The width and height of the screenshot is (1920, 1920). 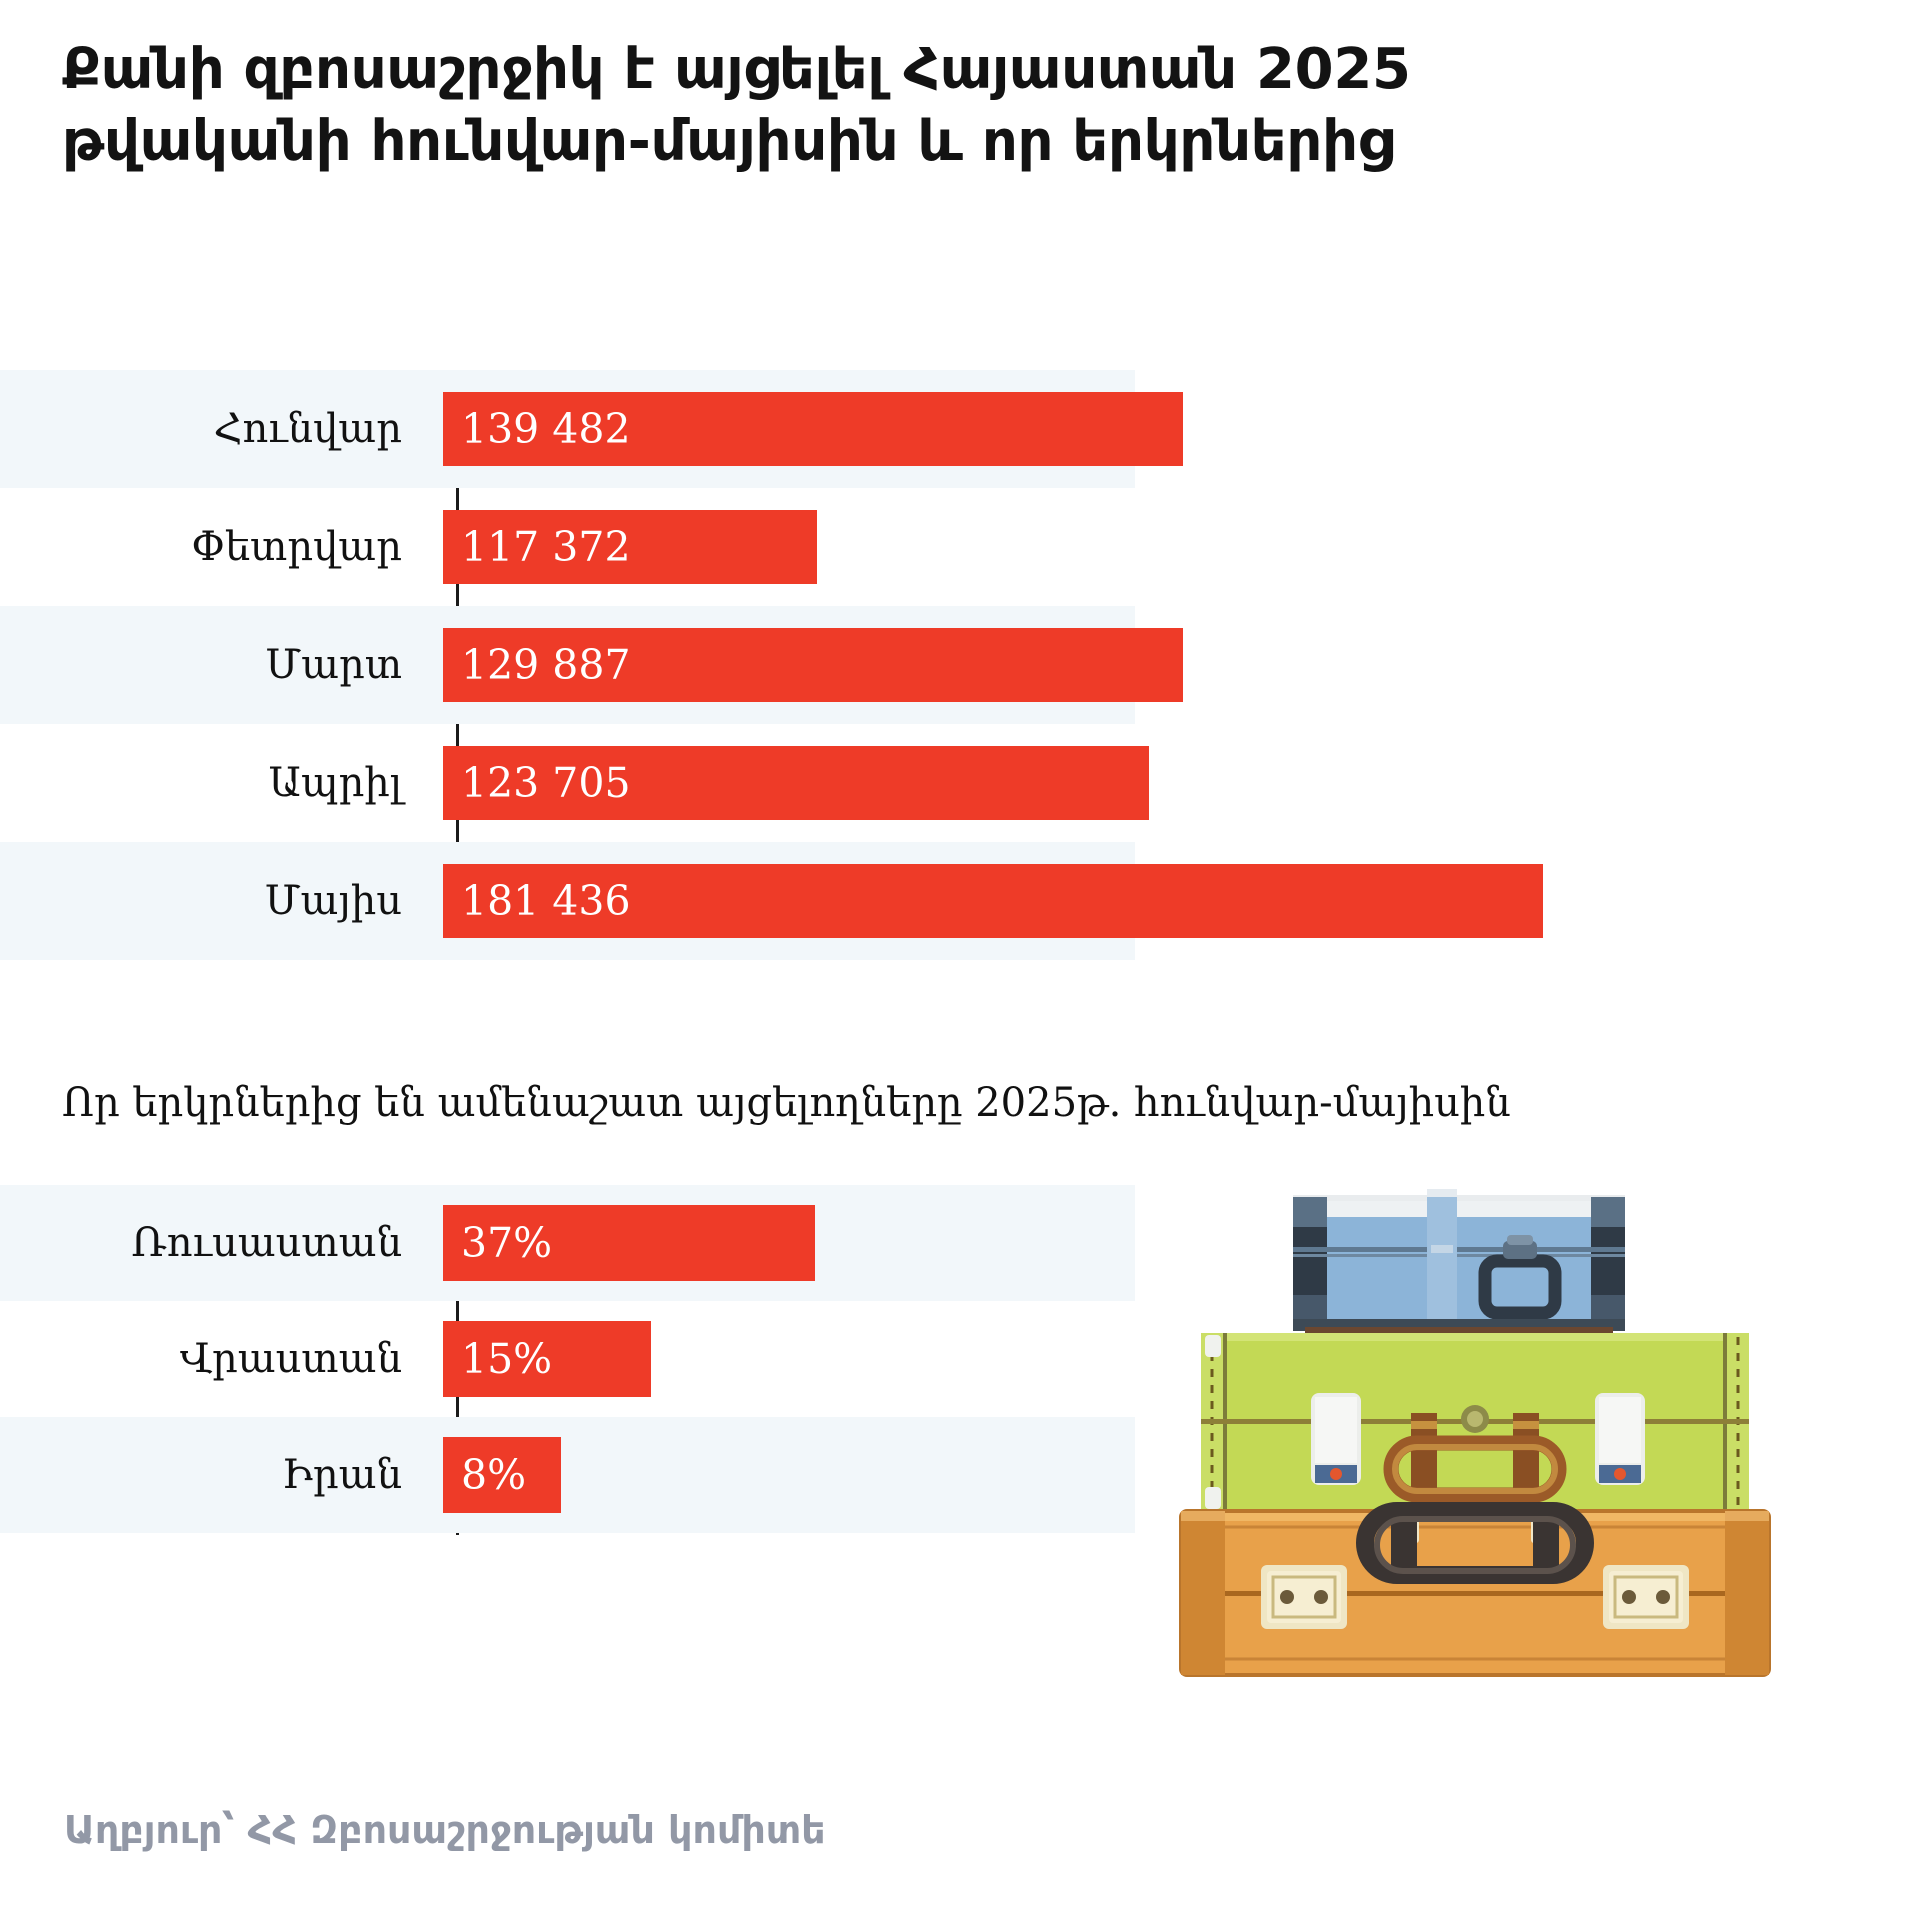 What do you see at coordinates (290, 1359) in the screenshot?
I see `chart2-category-label: Վրաստան` at bounding box center [290, 1359].